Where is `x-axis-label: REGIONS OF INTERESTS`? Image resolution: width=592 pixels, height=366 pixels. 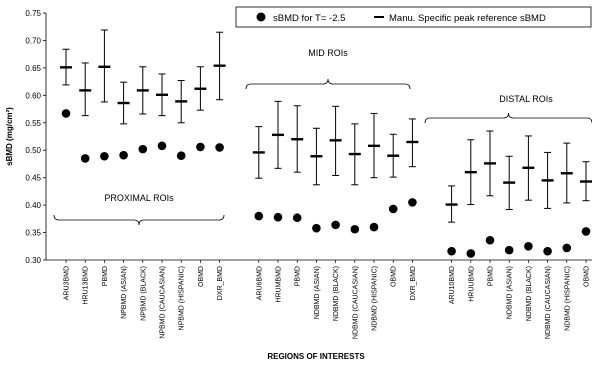
x-axis-label: REGIONS OF INTERESTS is located at coordinates (316, 356).